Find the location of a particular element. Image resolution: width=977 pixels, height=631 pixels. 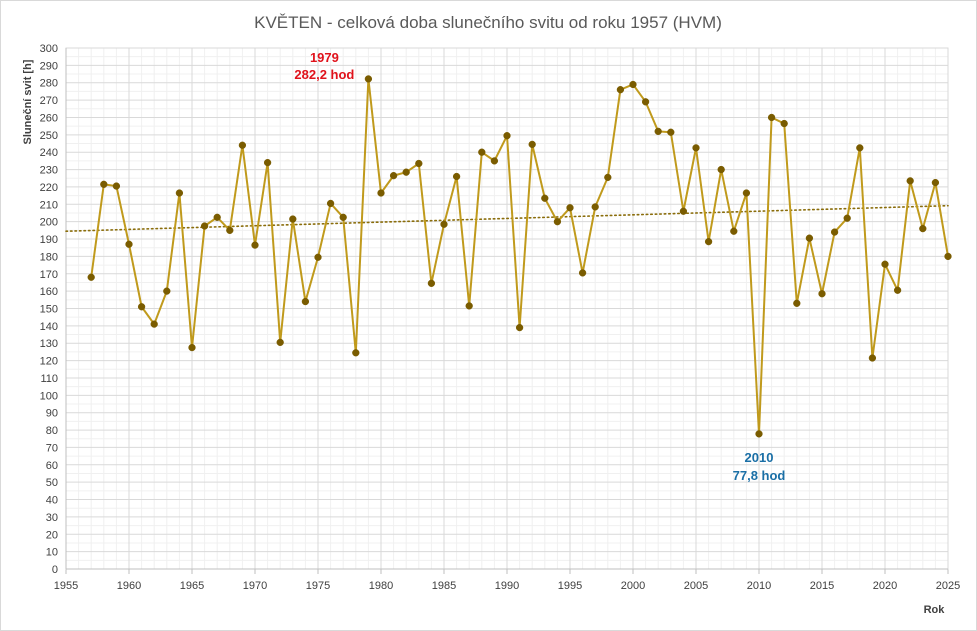

x-axis-title: Rok is located at coordinates (935, 610).